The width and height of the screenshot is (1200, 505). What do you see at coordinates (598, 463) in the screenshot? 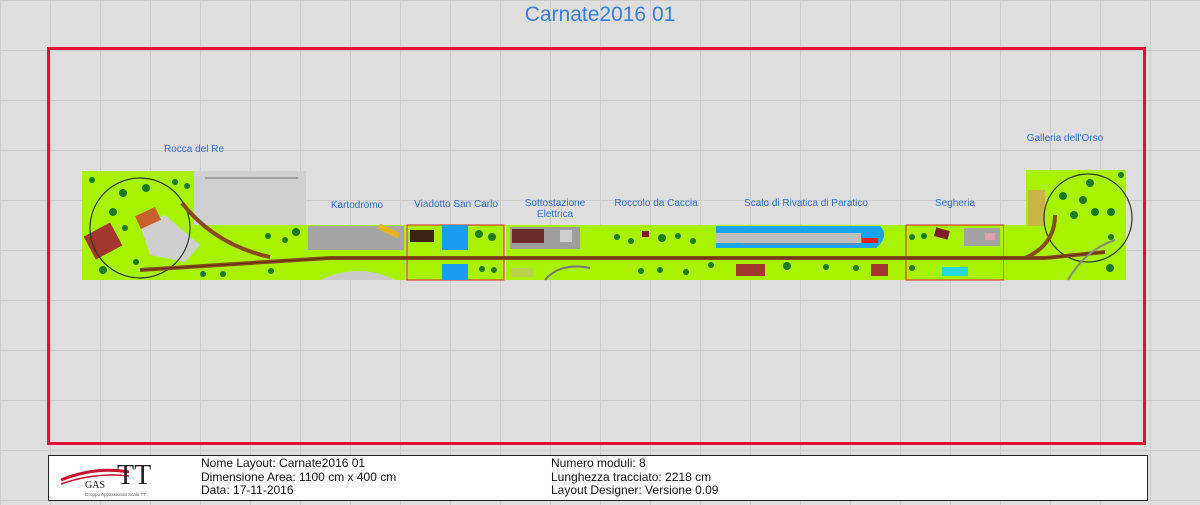
I see `numero-moduli: Numero moduli: 8` at bounding box center [598, 463].